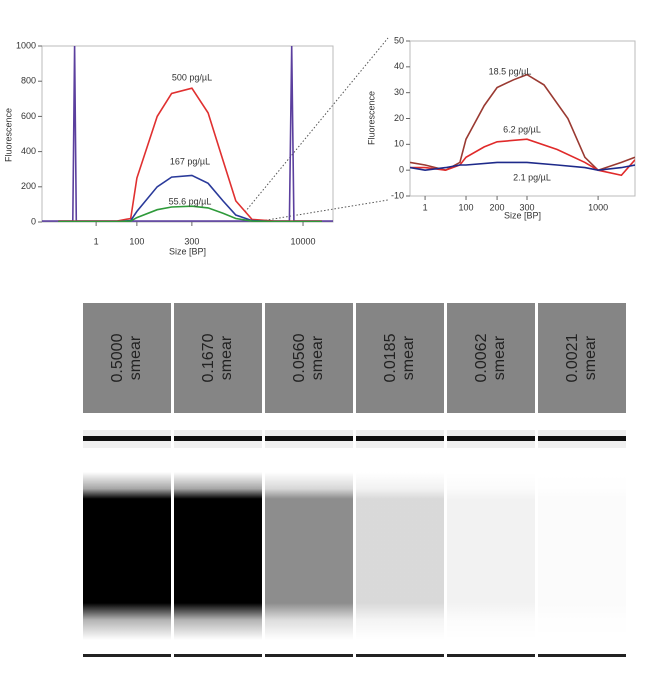 Image resolution: width=650 pixels, height=681 pixels. I want to click on series-label: 18.5 pg/µL, so click(510, 71).